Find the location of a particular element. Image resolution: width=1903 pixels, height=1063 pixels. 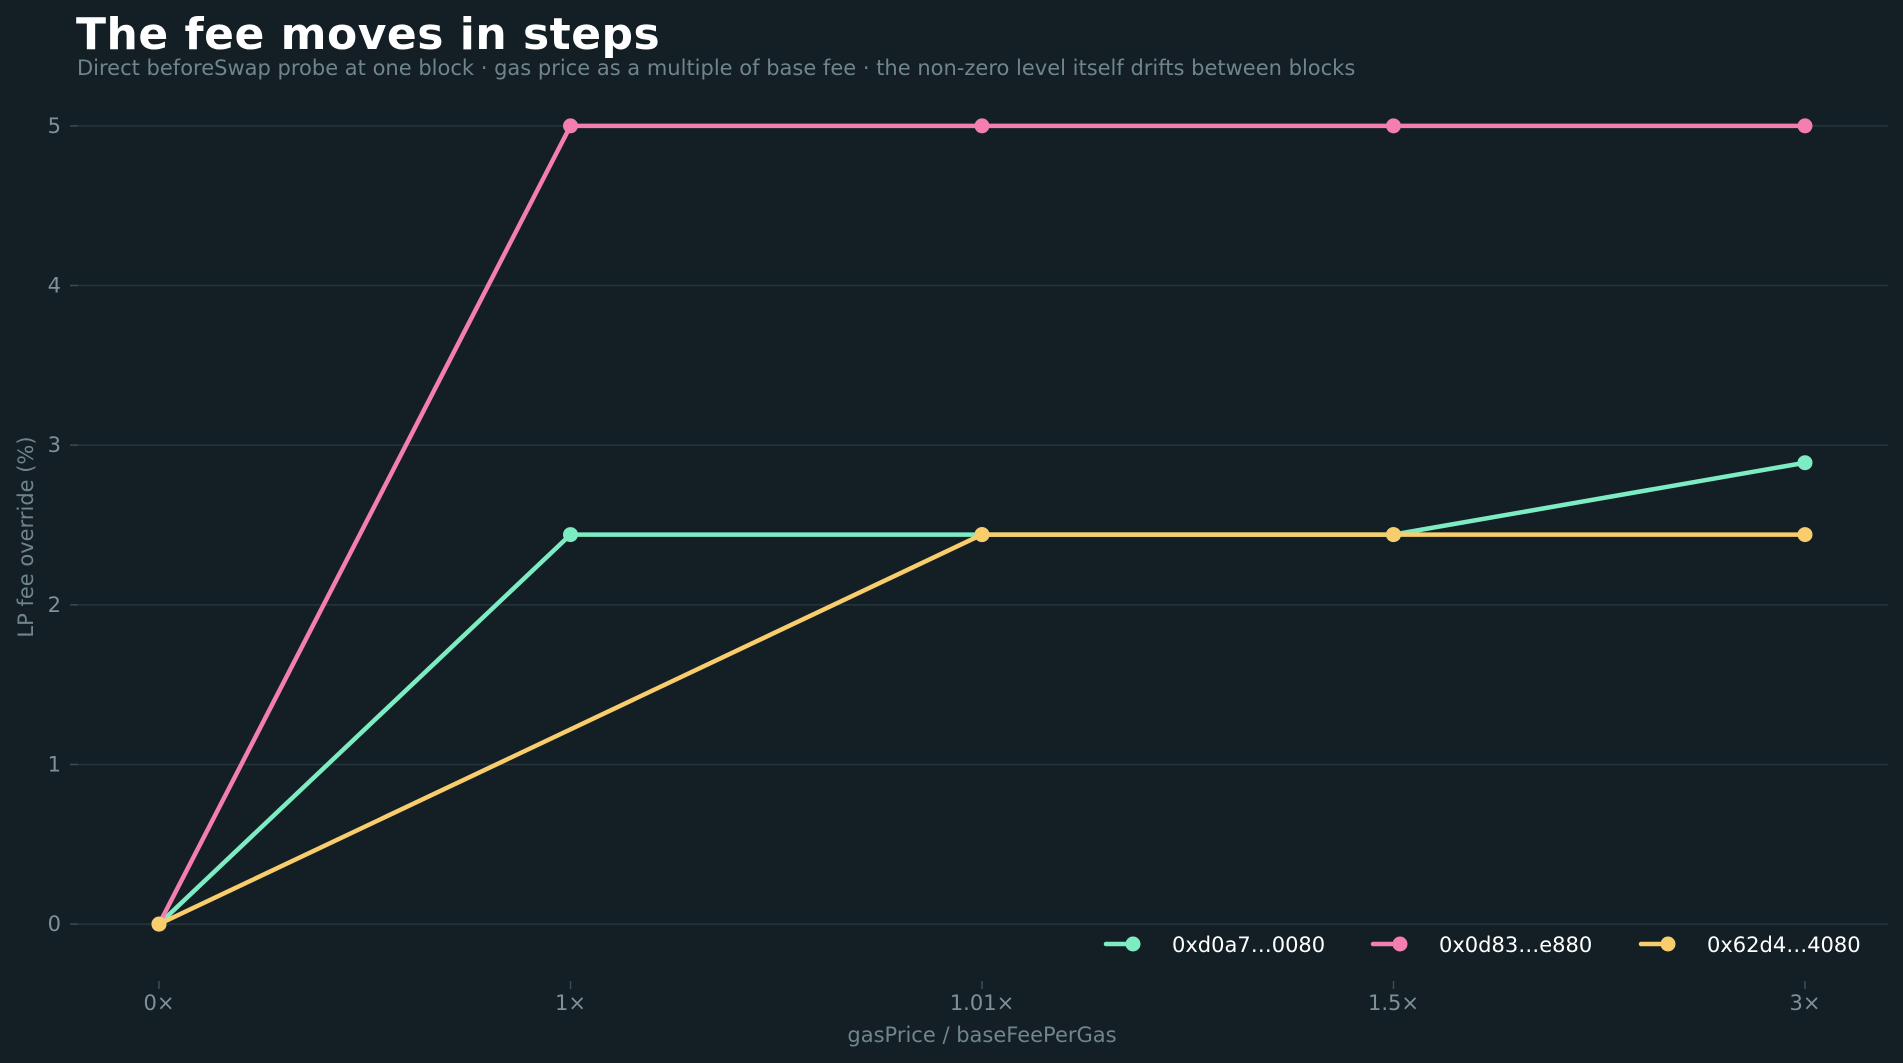

y-tick-label: 5 is located at coordinates (54, 126).